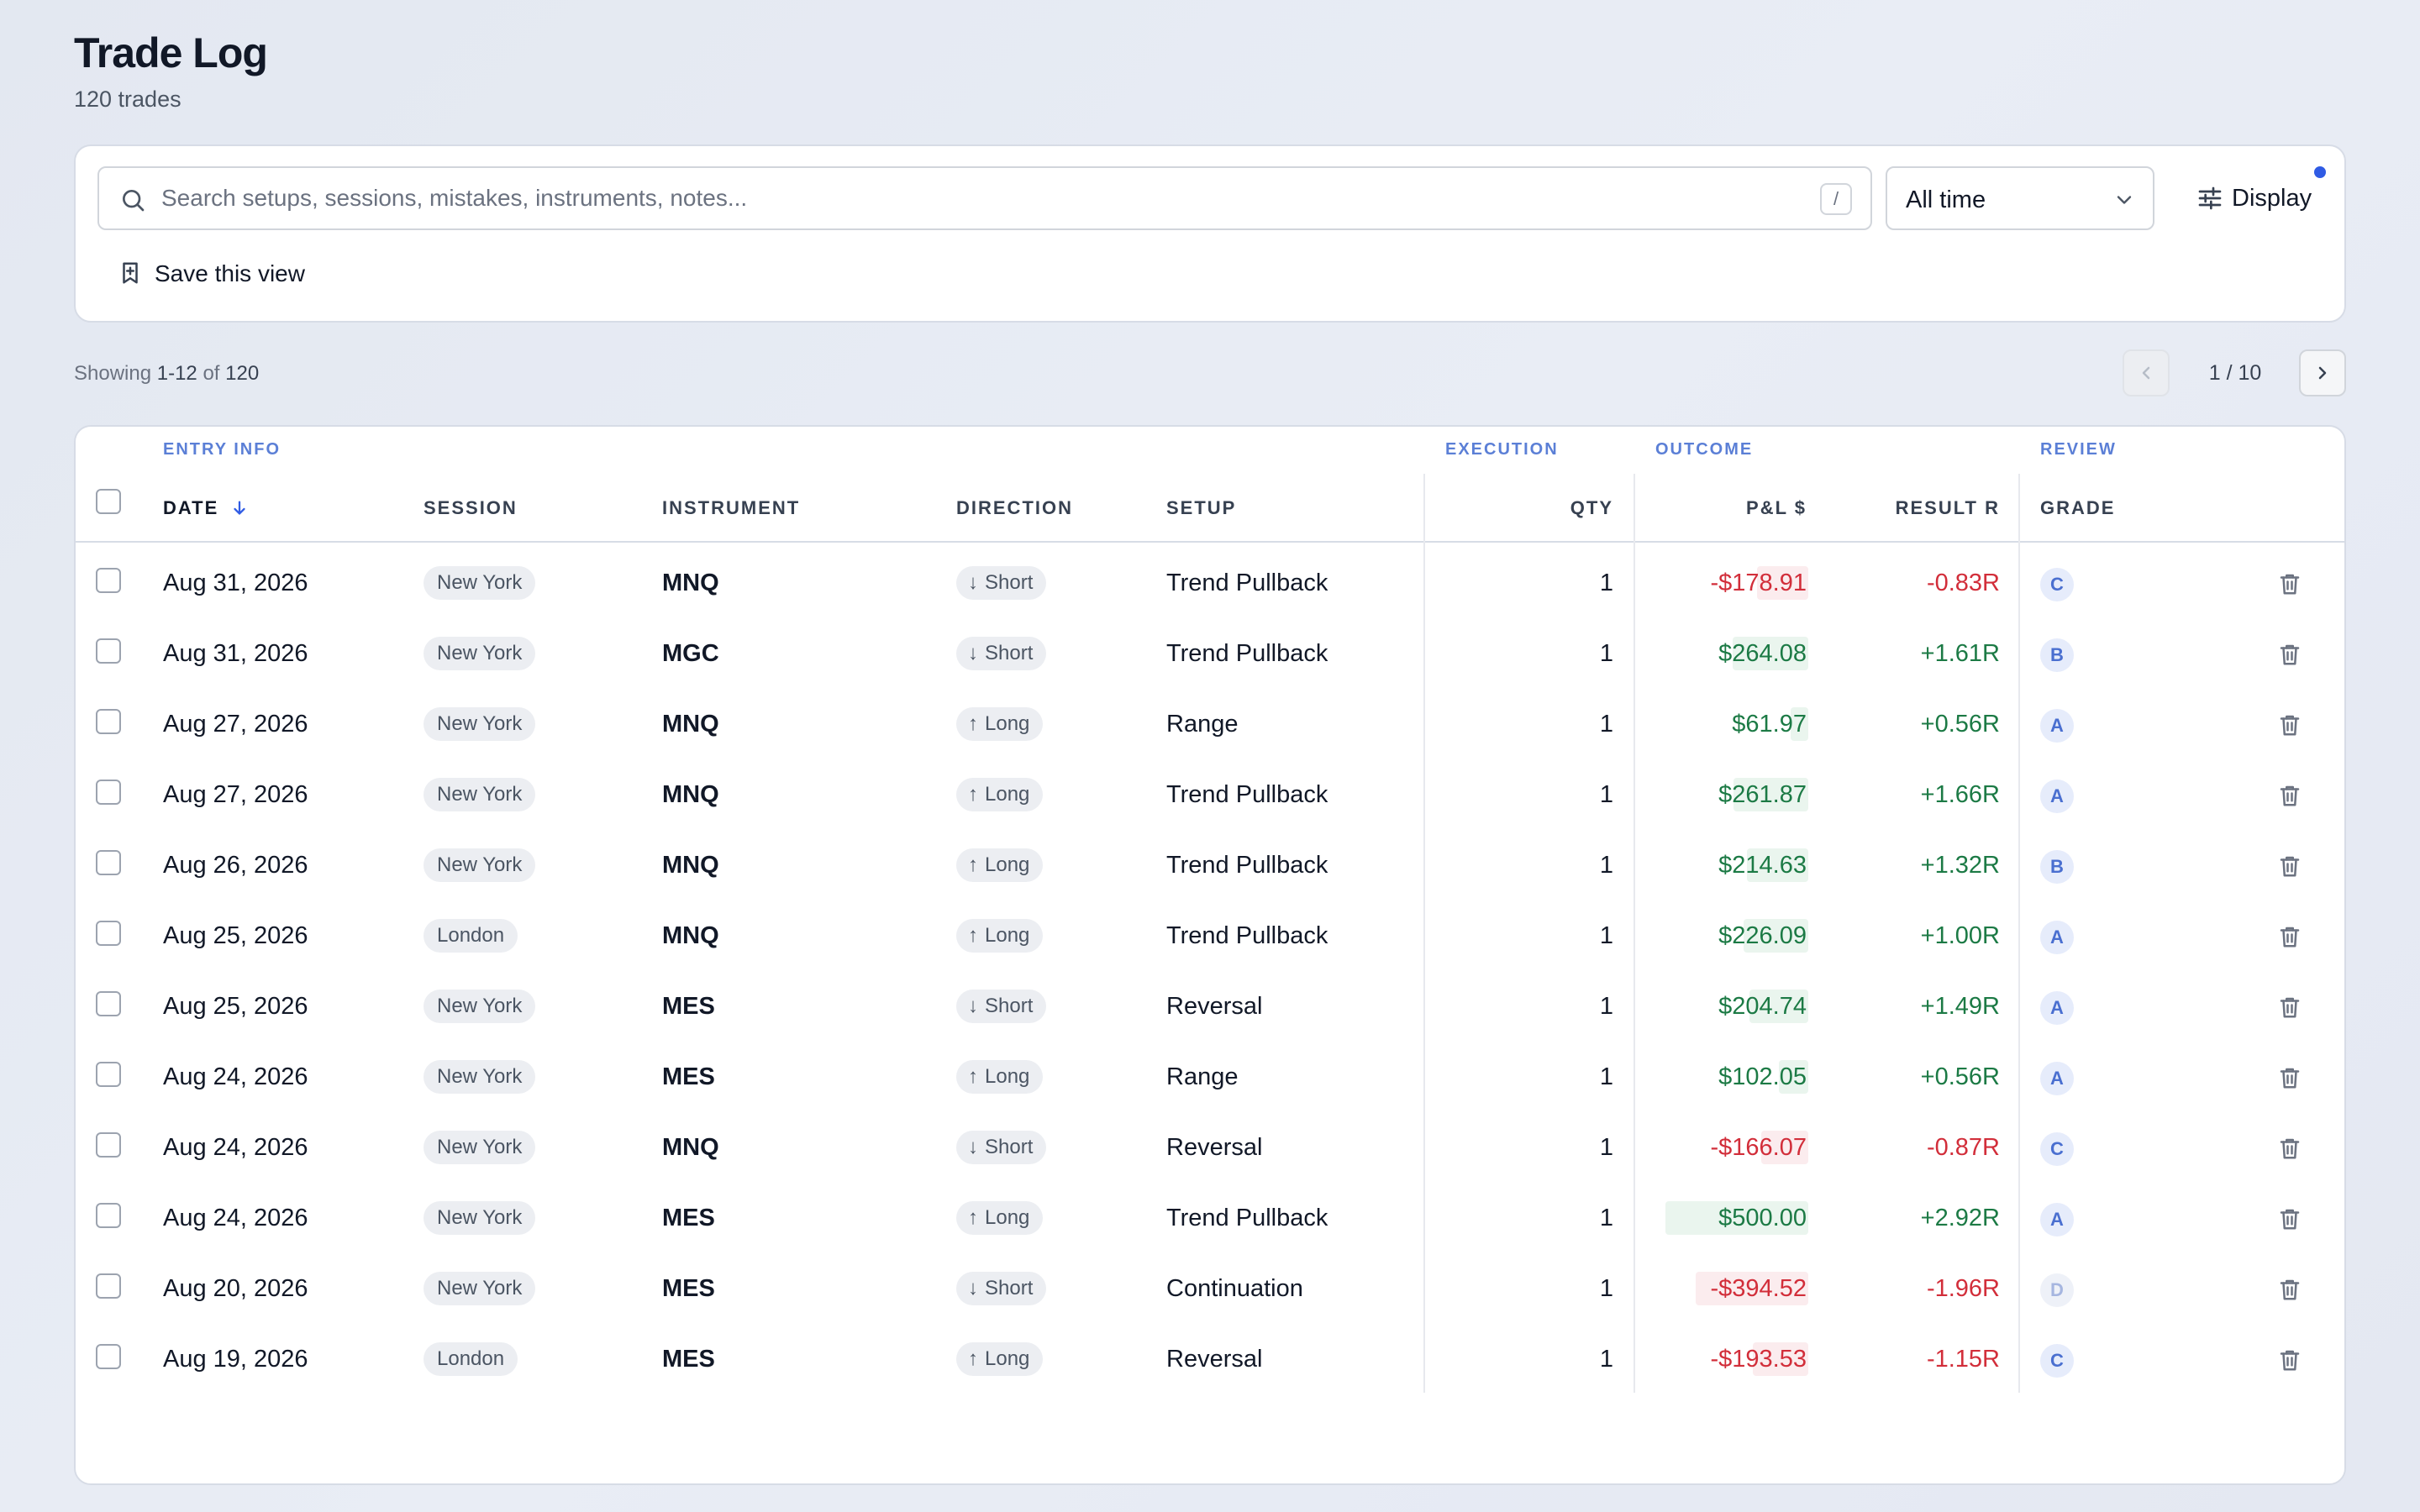 The height and width of the screenshot is (1512, 2420). I want to click on trade-date: Aug 25, 2026, so click(235, 1006).